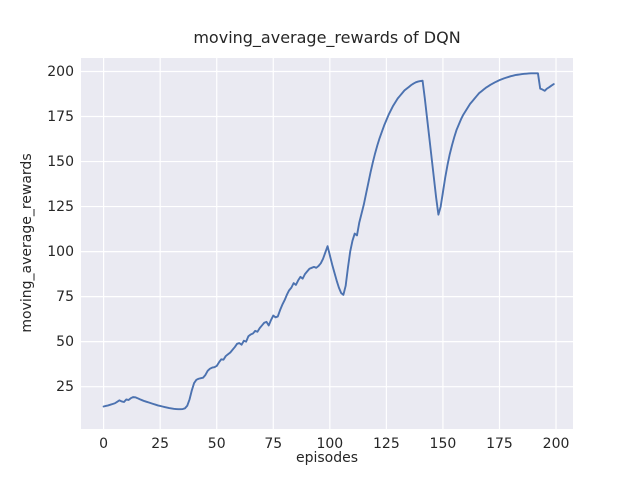 Image resolution: width=640 pixels, height=480 pixels. I want to click on x-tick-label: 75, so click(273, 444).